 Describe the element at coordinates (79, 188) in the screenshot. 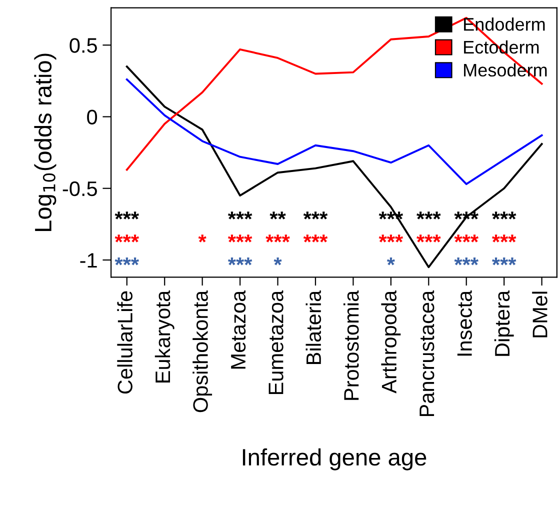

I see `y-tick-label: -0.5` at that location.